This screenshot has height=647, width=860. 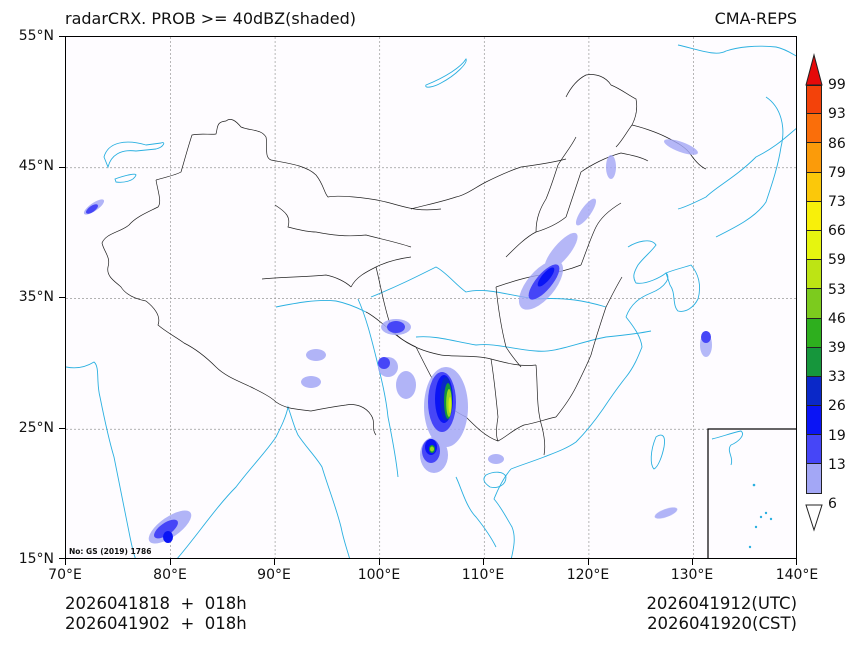 What do you see at coordinates (722, 623) in the screenshot?
I see `valid-time-cst: 2026041920(CST)` at bounding box center [722, 623].